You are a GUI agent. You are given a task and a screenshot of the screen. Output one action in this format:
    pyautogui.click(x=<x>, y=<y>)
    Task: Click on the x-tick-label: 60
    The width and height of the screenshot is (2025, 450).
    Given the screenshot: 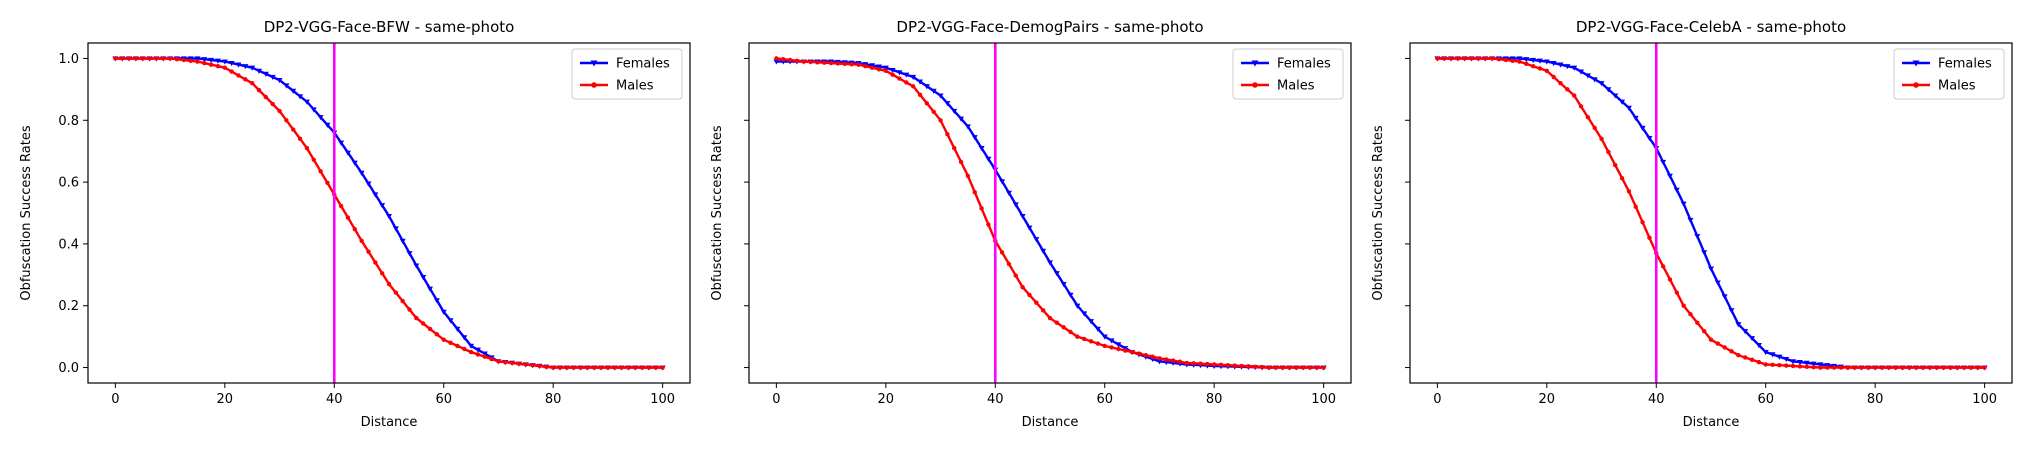 What is the action you would take?
    pyautogui.click(x=1765, y=399)
    